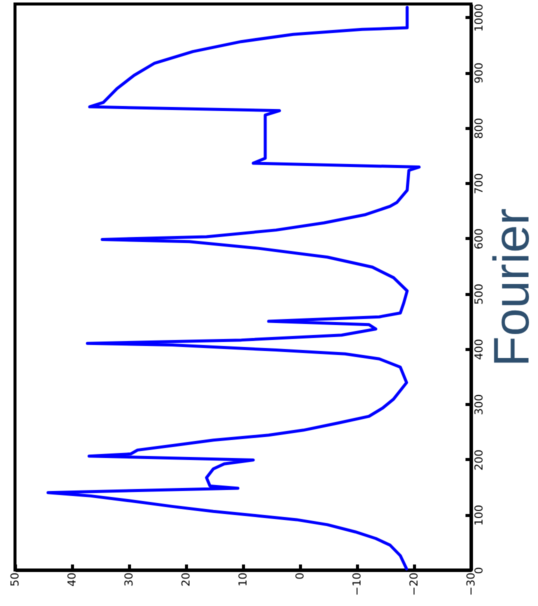 This screenshot has height=606, width=538. What do you see at coordinates (479, 294) in the screenshot?
I see `y-tick-label: 500` at bounding box center [479, 294].